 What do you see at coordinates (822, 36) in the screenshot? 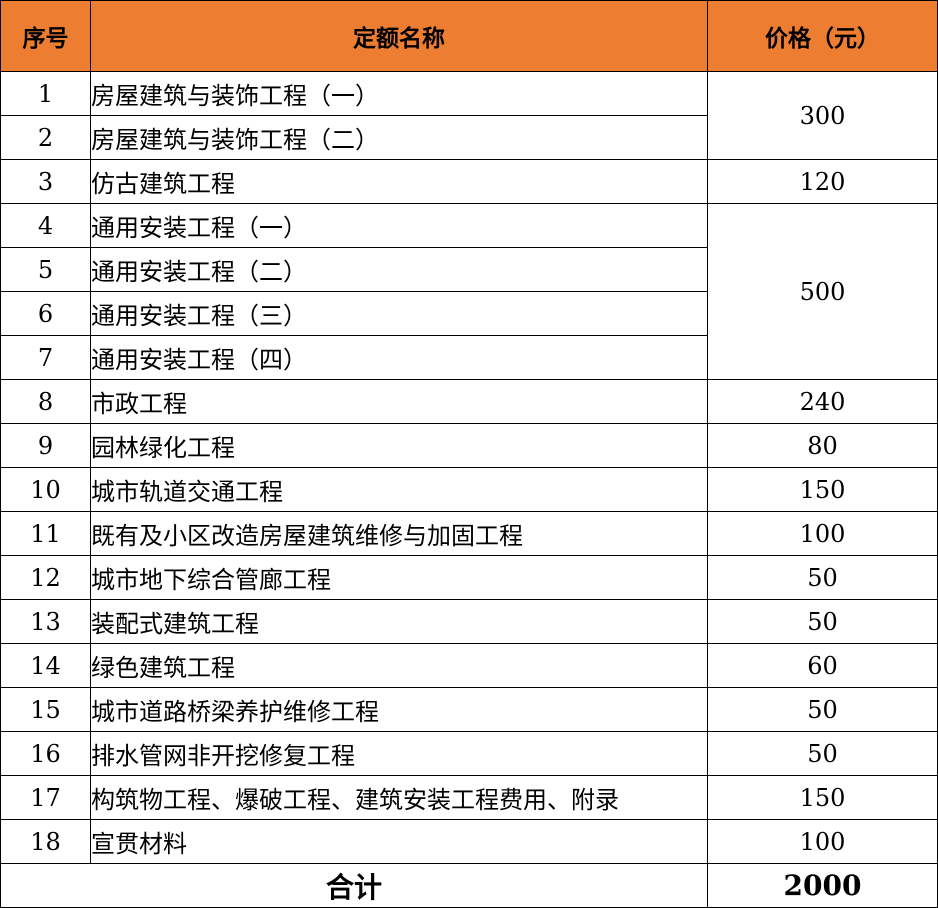
I see `header-price: 价格（元）` at bounding box center [822, 36].